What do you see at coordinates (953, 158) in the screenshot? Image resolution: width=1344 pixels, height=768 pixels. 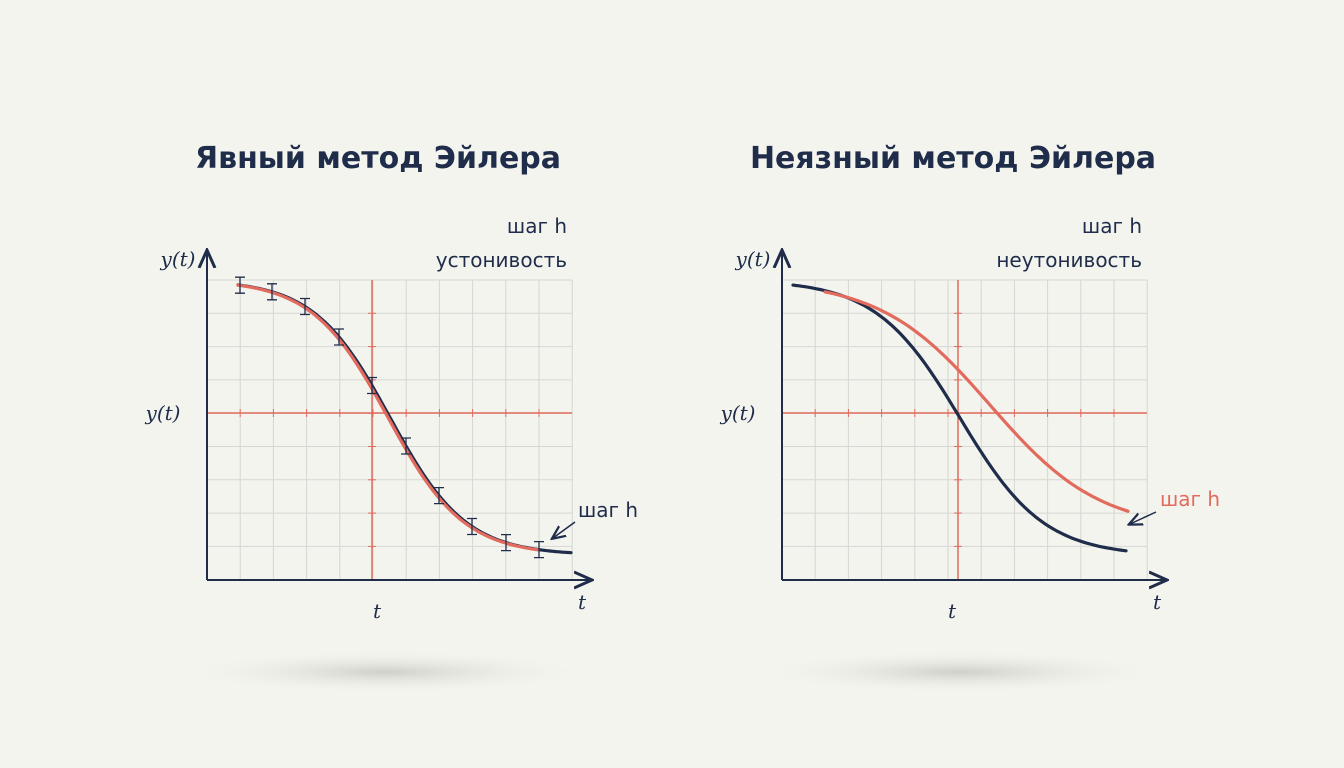 I see `panel-title: Неязный метод Эйлера` at bounding box center [953, 158].